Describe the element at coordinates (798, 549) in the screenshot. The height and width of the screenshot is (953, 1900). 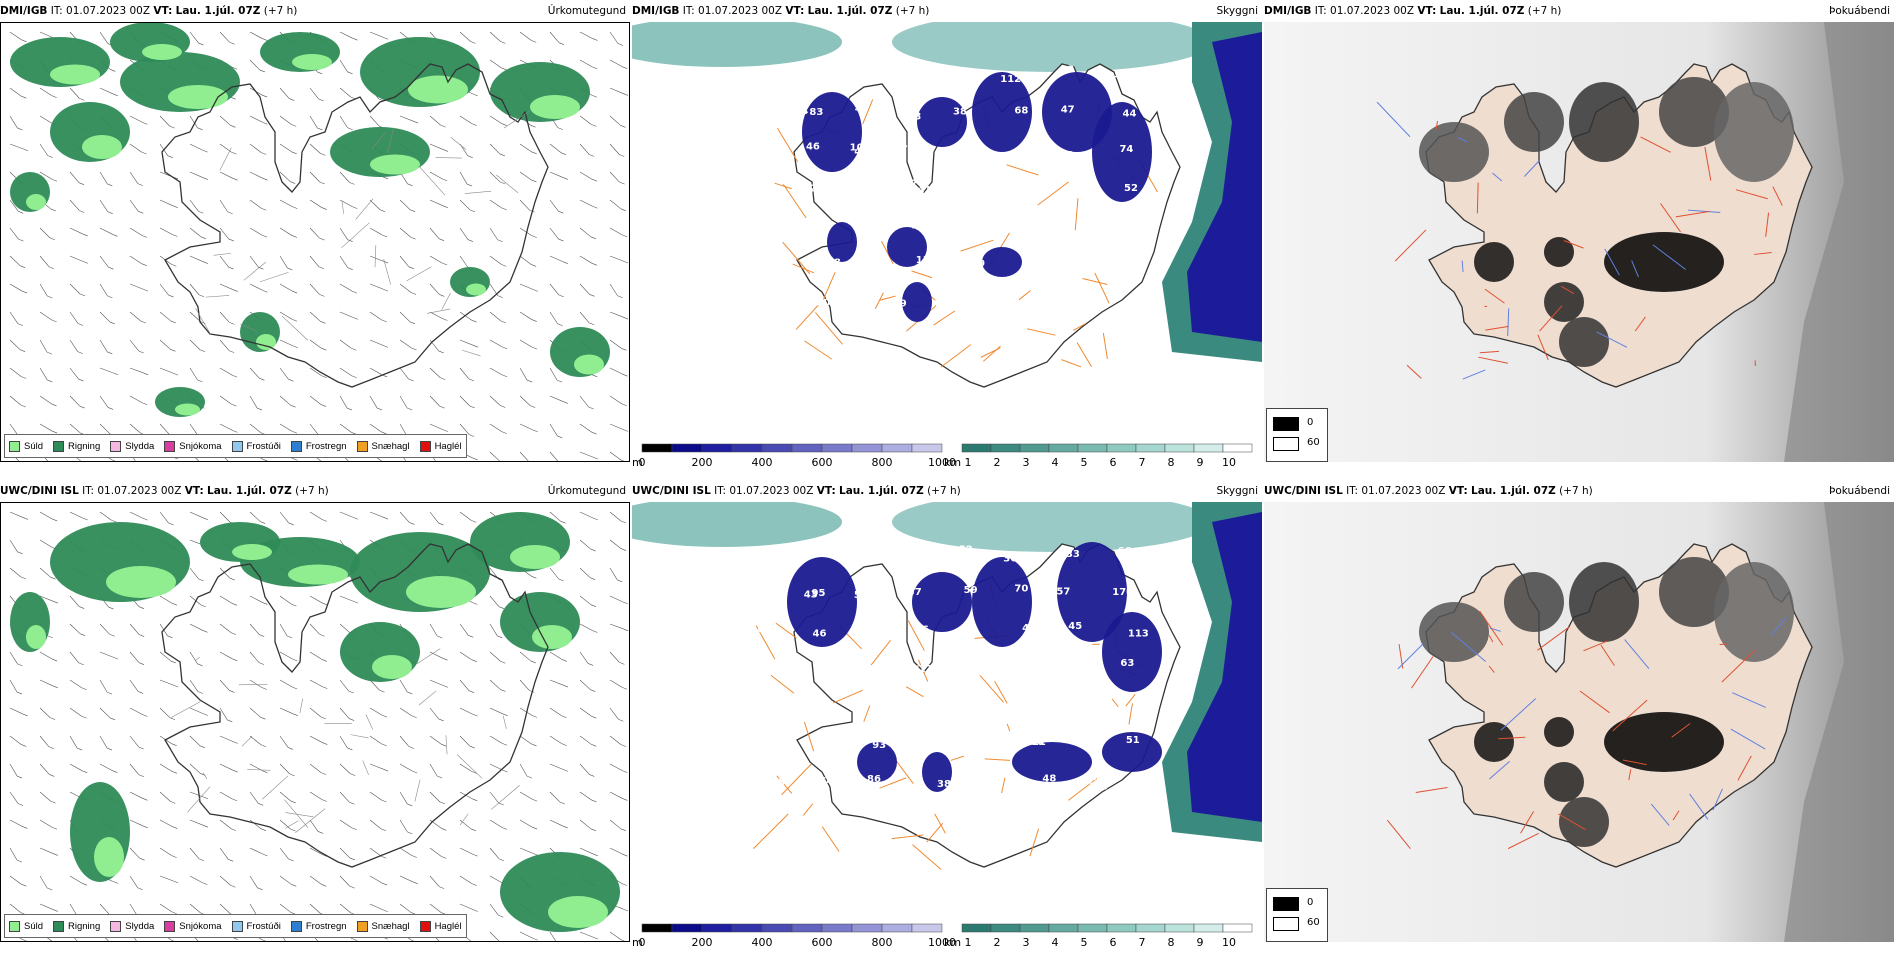
I see `ceiling-value-label: 67` at that location.